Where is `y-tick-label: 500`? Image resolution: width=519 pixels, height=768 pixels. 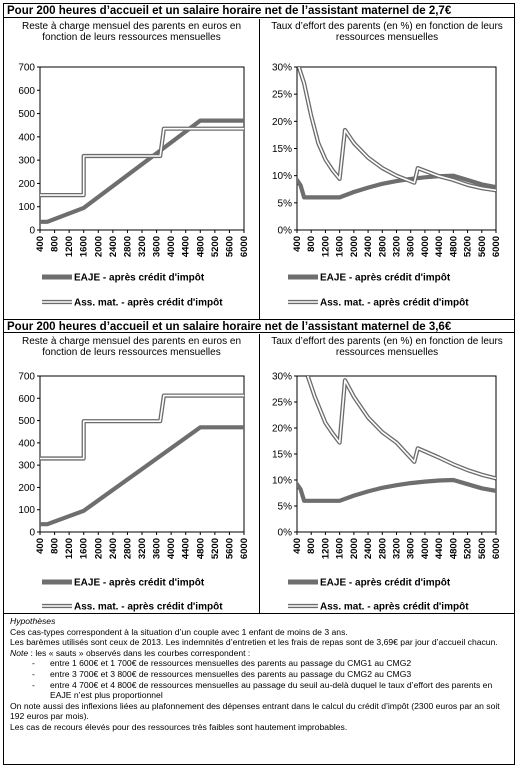
y-tick-label: 500 is located at coordinates (26, 114).